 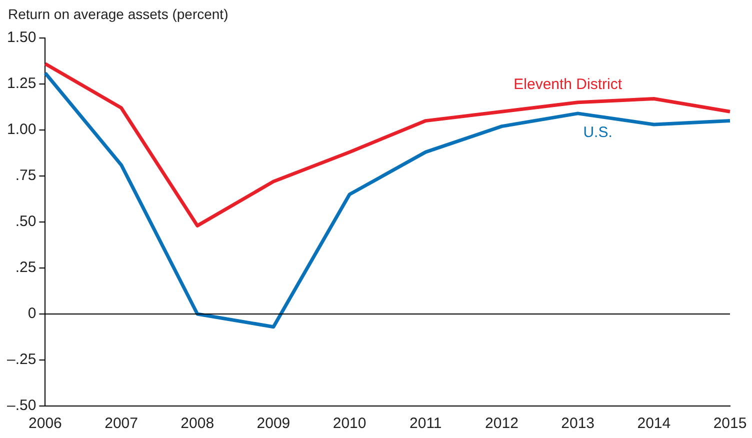 What do you see at coordinates (32, 313) in the screenshot?
I see `y-tick-label: 0` at bounding box center [32, 313].